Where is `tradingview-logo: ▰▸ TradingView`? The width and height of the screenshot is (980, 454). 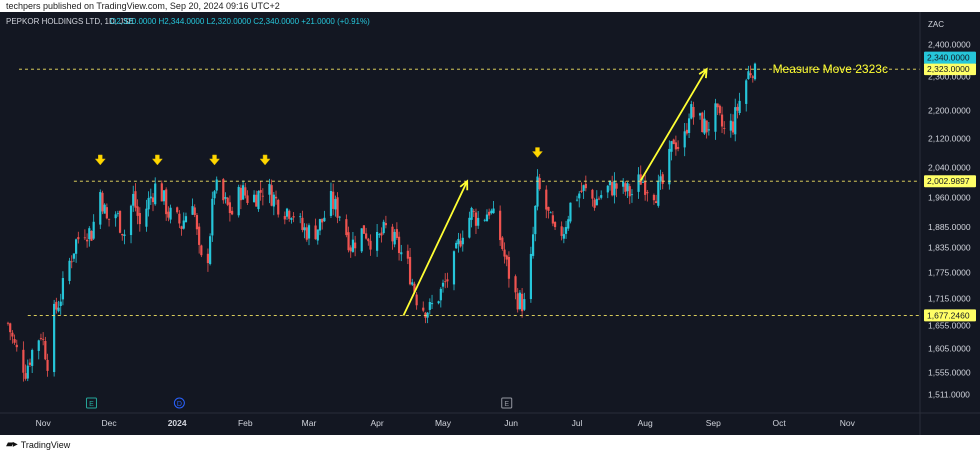
tradingview-logo: ▰▸ TradingView is located at coordinates (38, 444).